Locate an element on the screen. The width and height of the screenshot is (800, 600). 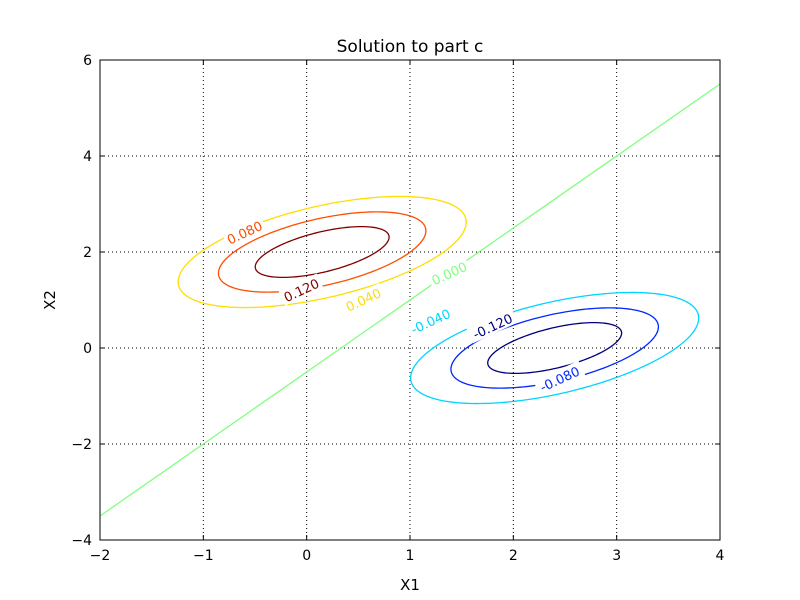
contour-line--0.120 is located at coordinates (555, 348).